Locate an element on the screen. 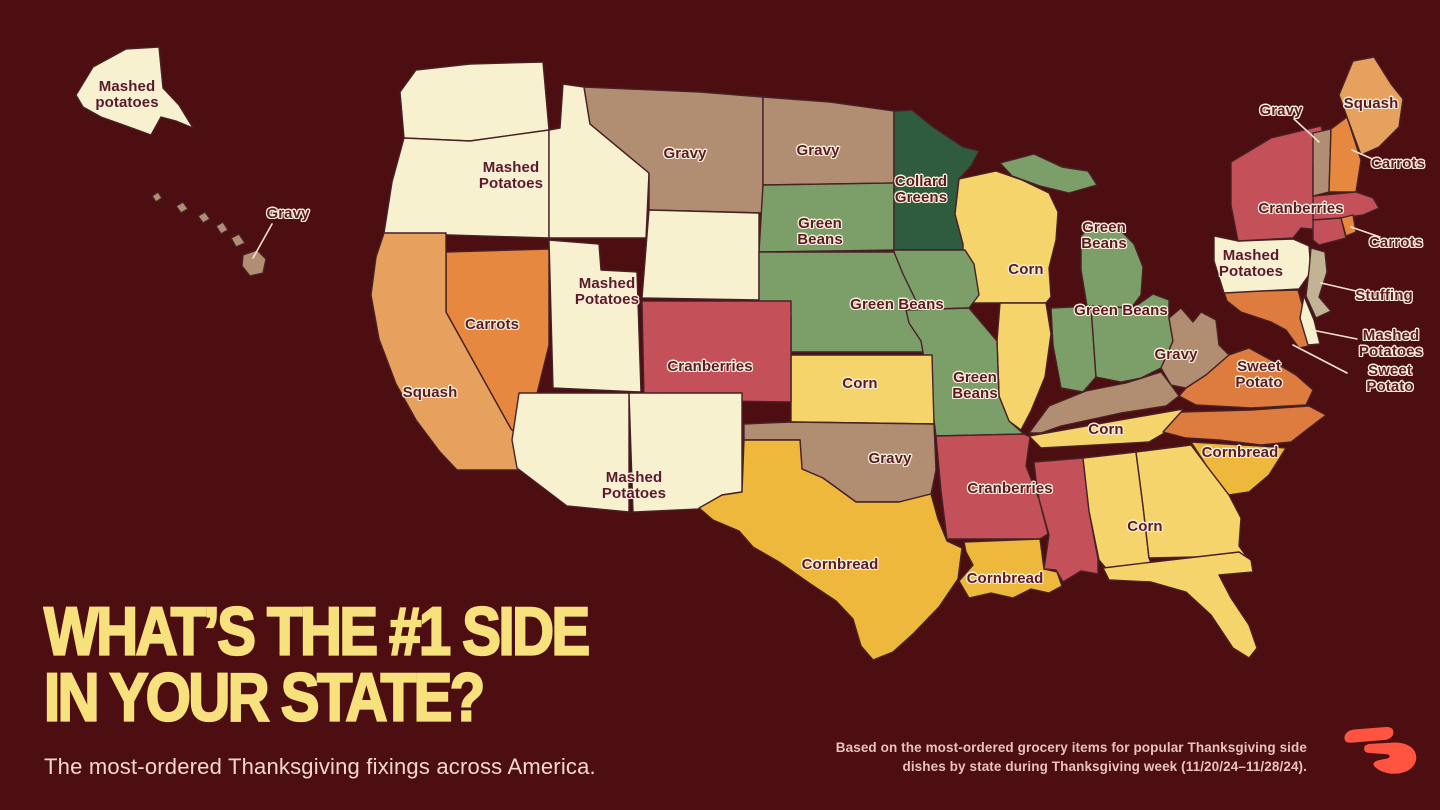  state-or is located at coordinates (466, 184).